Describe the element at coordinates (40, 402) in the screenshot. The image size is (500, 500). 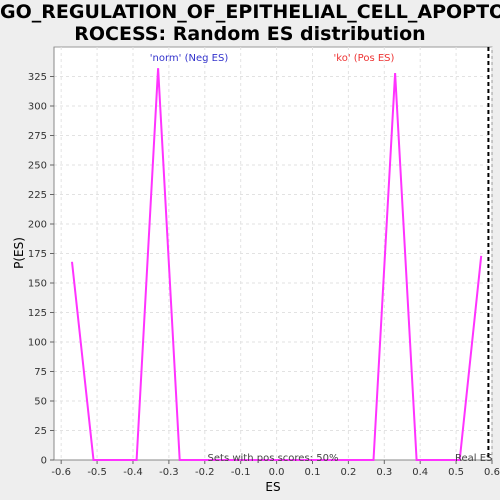
I see `y-tick-label: 50` at that location.